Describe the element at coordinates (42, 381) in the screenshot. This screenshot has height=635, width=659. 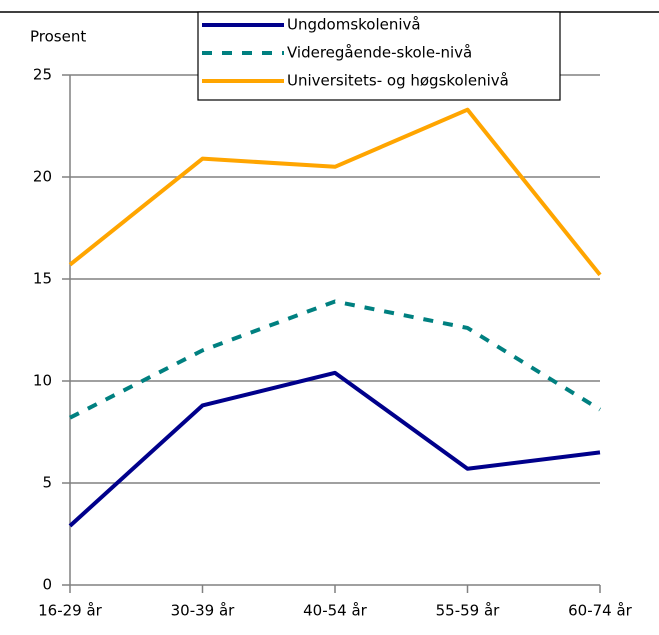
I see `y-tick-label: 10` at that location.